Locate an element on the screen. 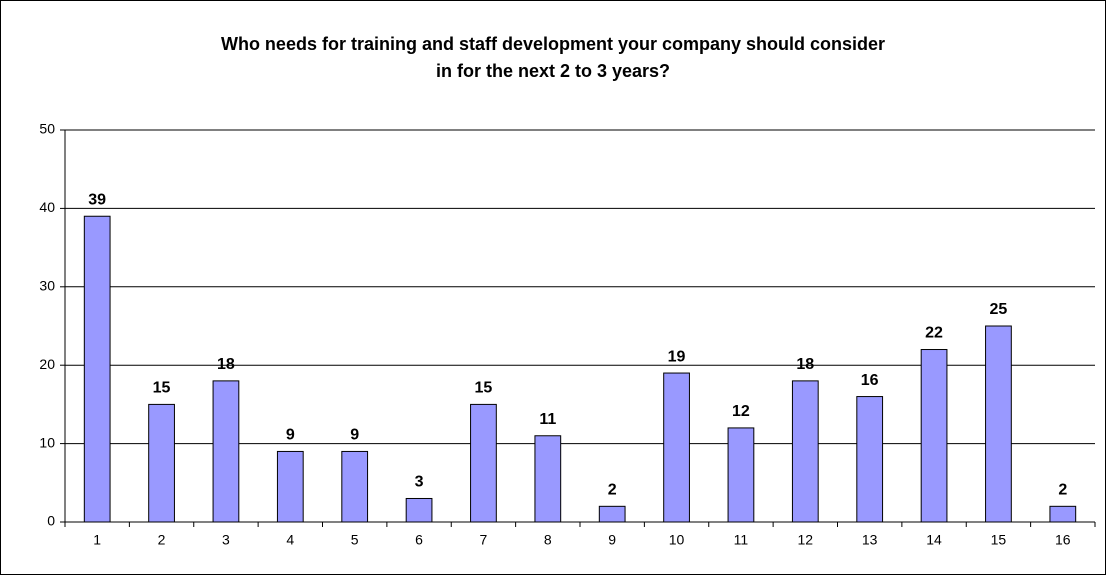  x-tick-label: 8 is located at coordinates (548, 540).